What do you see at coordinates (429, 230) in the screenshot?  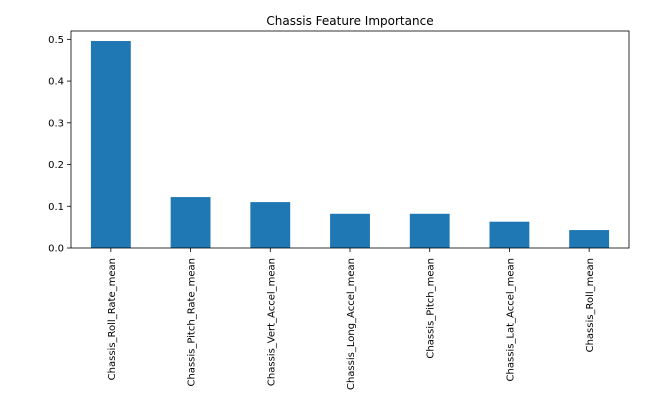 I see `bar-Chassis_Pitch_mean` at bounding box center [429, 230].